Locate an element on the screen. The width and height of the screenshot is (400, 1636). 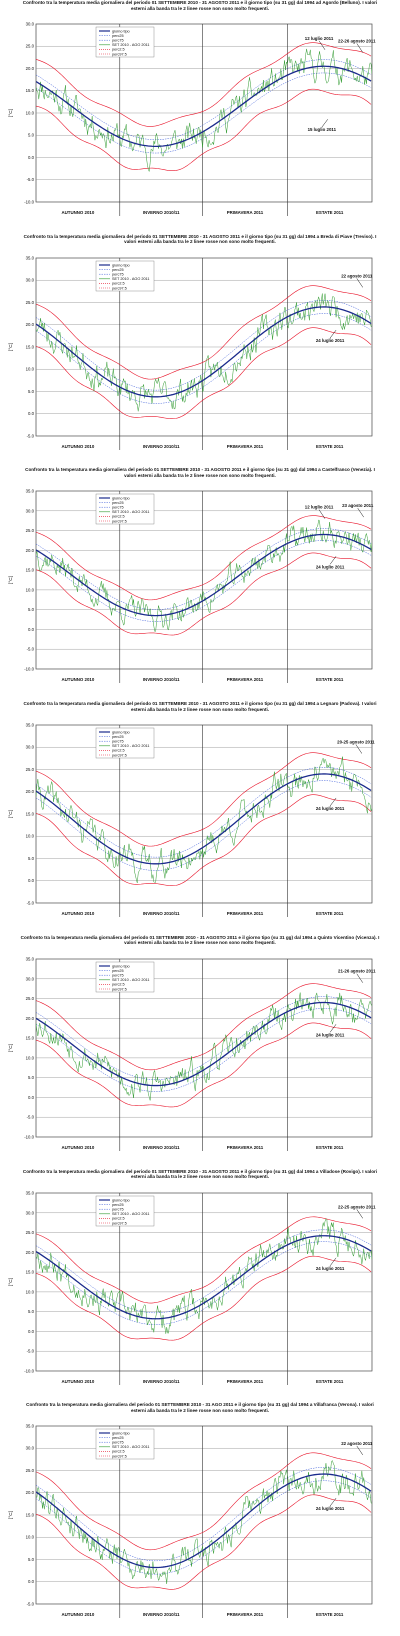
y-tick-label: -5.0 is located at coordinates (31, 649).